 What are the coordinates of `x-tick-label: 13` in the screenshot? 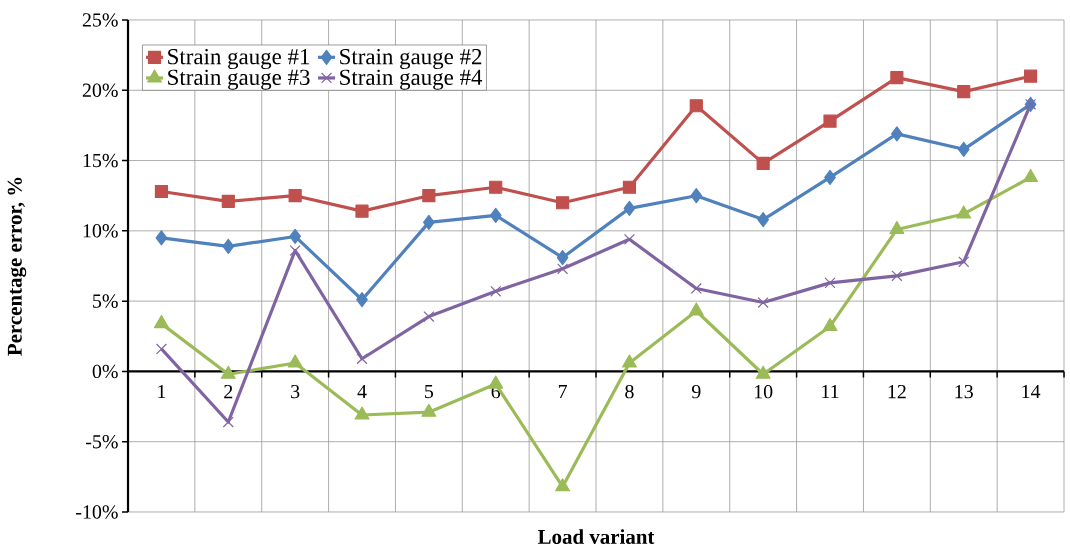 It's located at (964, 391).